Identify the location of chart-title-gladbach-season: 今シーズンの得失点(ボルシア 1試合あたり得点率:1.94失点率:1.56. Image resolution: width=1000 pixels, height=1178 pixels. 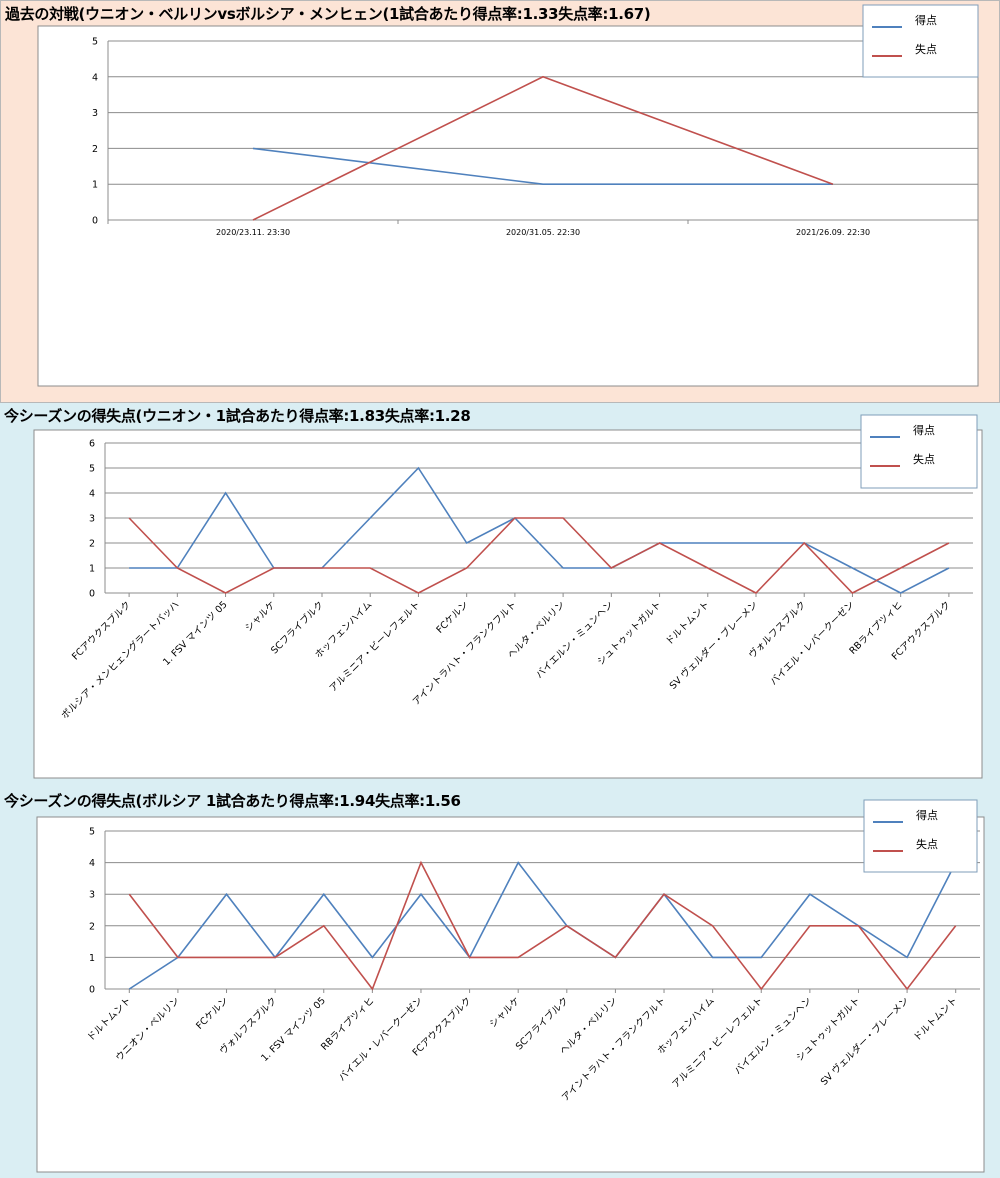
(232, 801).